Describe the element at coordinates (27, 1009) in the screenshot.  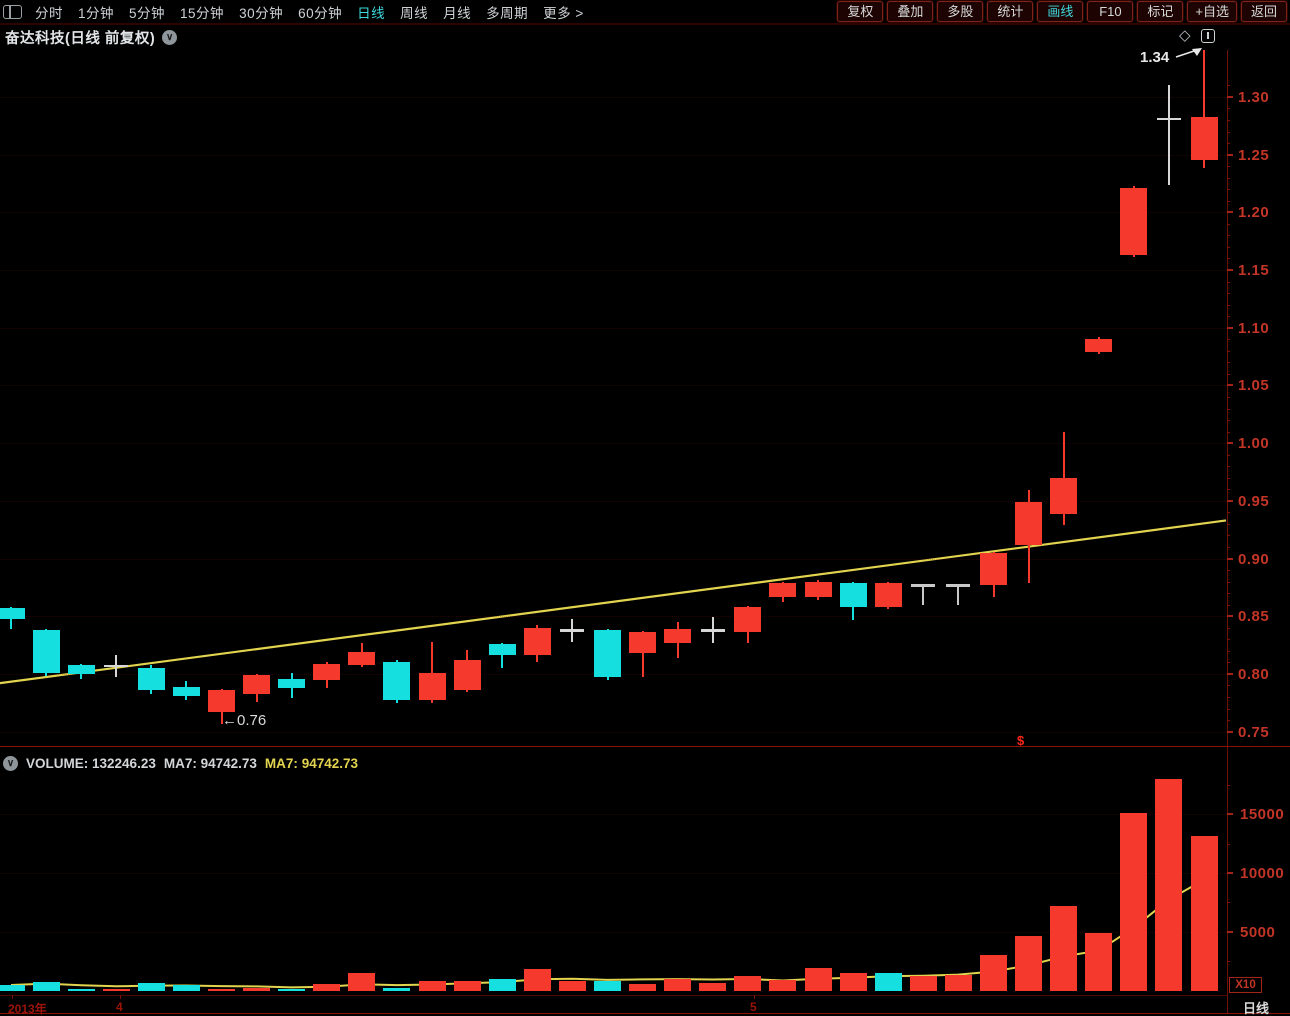
I see `date-label: 2013年` at that location.